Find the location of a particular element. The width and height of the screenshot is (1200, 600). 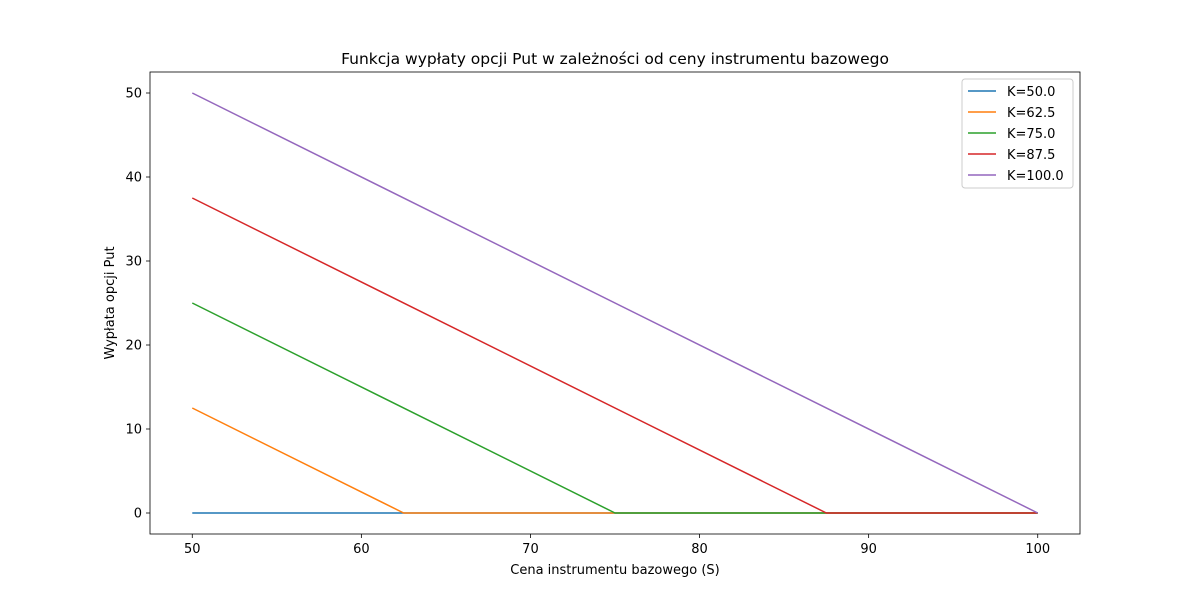

legend-label-1: K=50.0 is located at coordinates (1031, 92).